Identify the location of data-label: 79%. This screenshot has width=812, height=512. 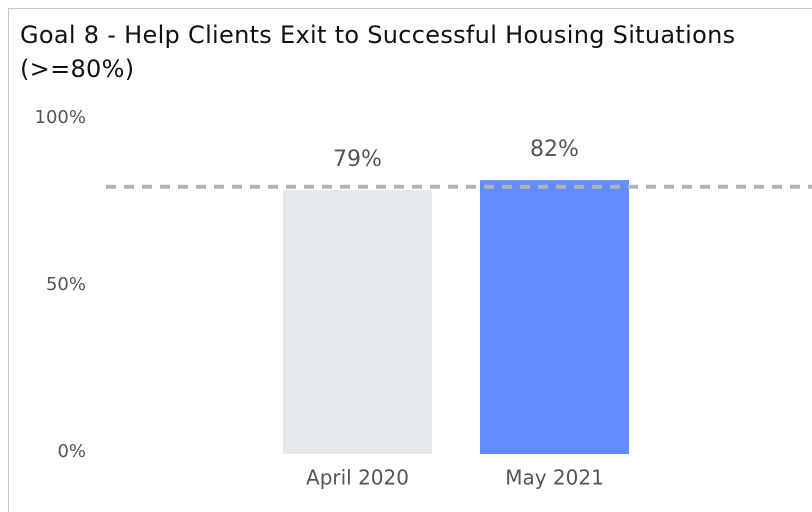
(357, 159).